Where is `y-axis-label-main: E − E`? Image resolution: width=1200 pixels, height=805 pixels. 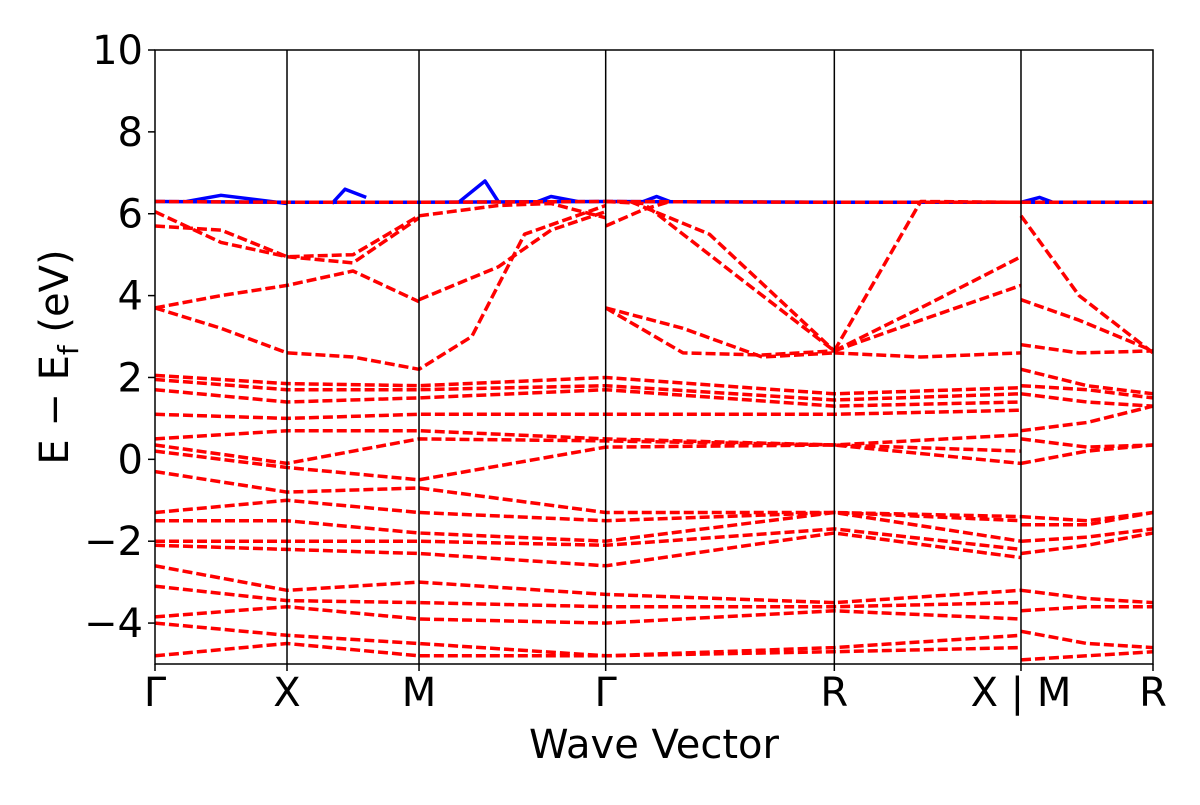
y-axis-label-main: E − E is located at coordinates (55, 410).